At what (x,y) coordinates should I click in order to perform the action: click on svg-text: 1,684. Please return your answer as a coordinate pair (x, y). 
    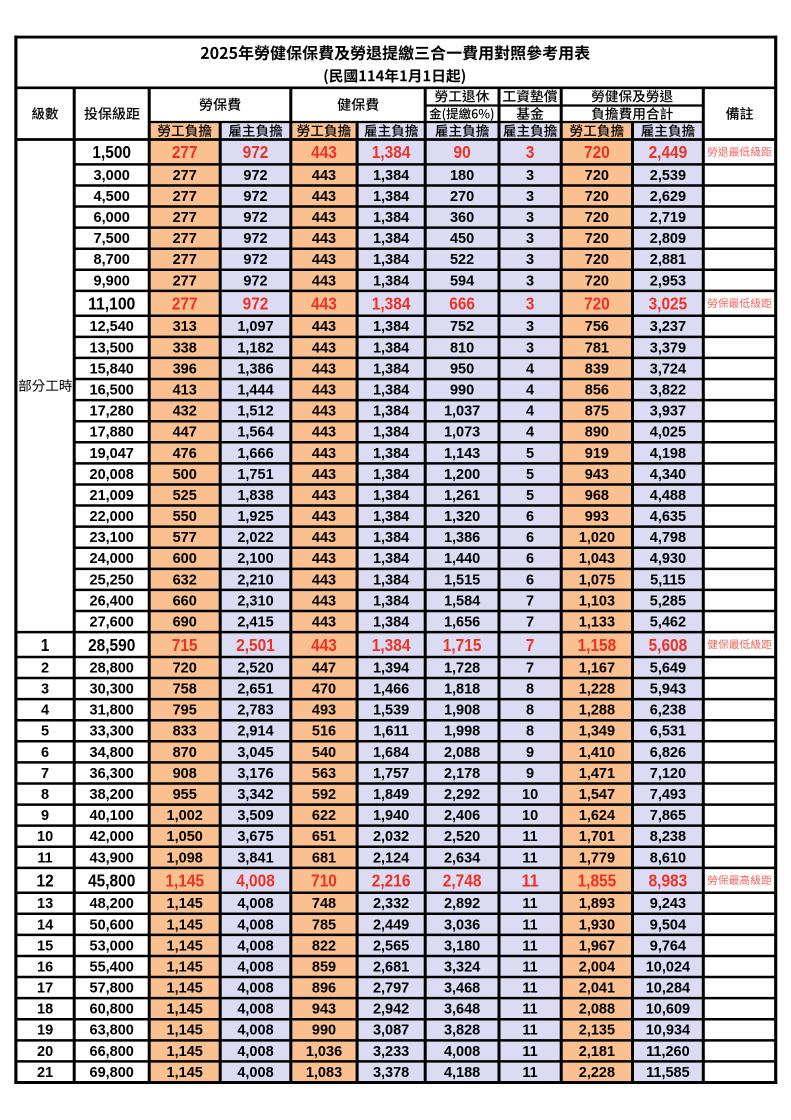
    Looking at the image, I should click on (391, 753).